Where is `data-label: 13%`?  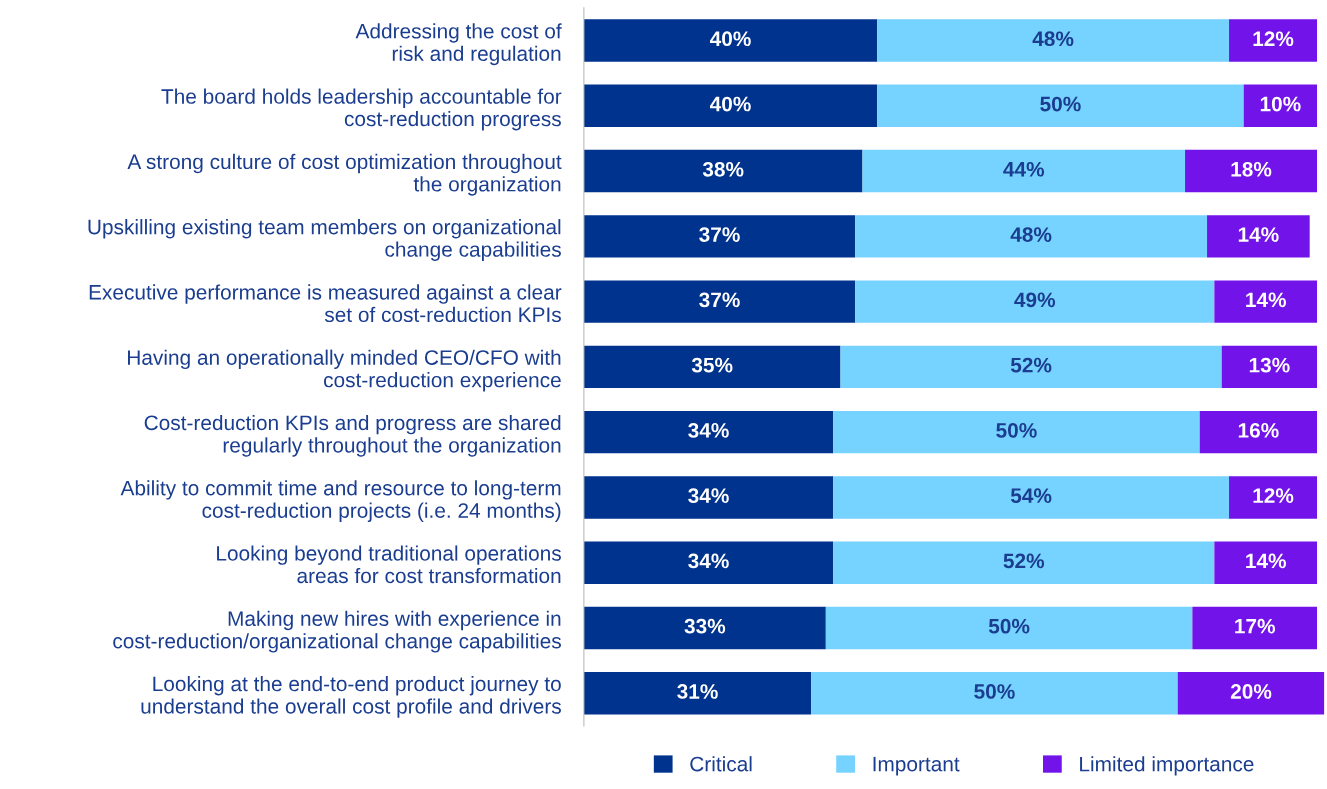 data-label: 13% is located at coordinates (1269, 365).